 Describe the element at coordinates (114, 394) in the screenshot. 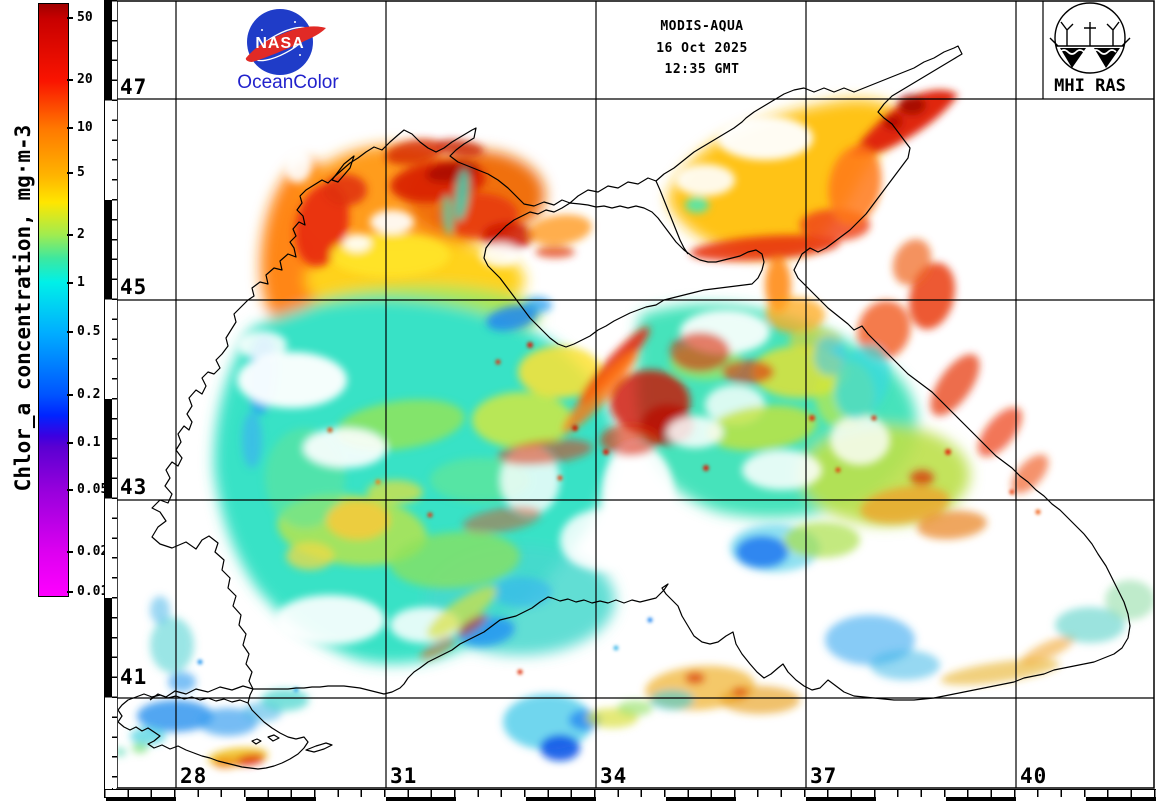

I see `latitude-ruler-ticks` at that location.